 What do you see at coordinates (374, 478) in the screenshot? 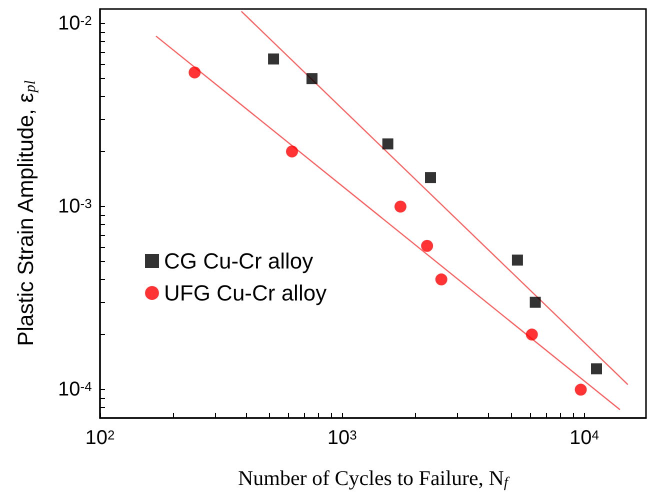
I see `x-axis-title: Number of Cycles to Failure, Nf` at bounding box center [374, 478].